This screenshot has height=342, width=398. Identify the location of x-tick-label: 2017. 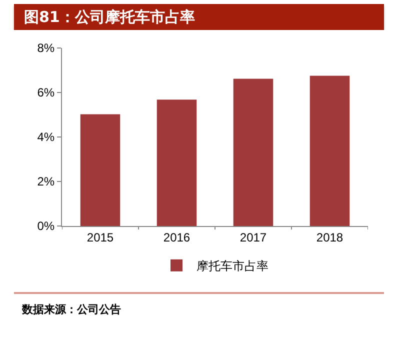
(253, 237).